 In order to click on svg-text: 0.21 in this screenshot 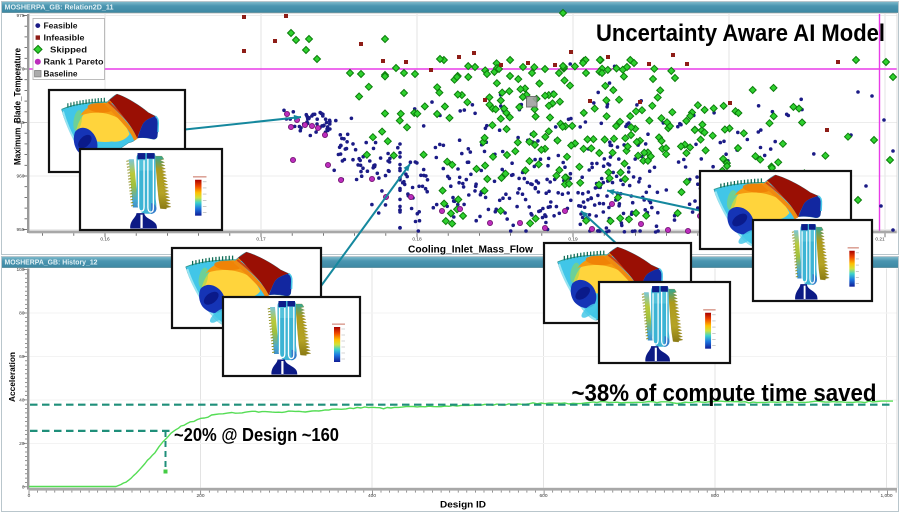, I will do `click(880, 240)`.